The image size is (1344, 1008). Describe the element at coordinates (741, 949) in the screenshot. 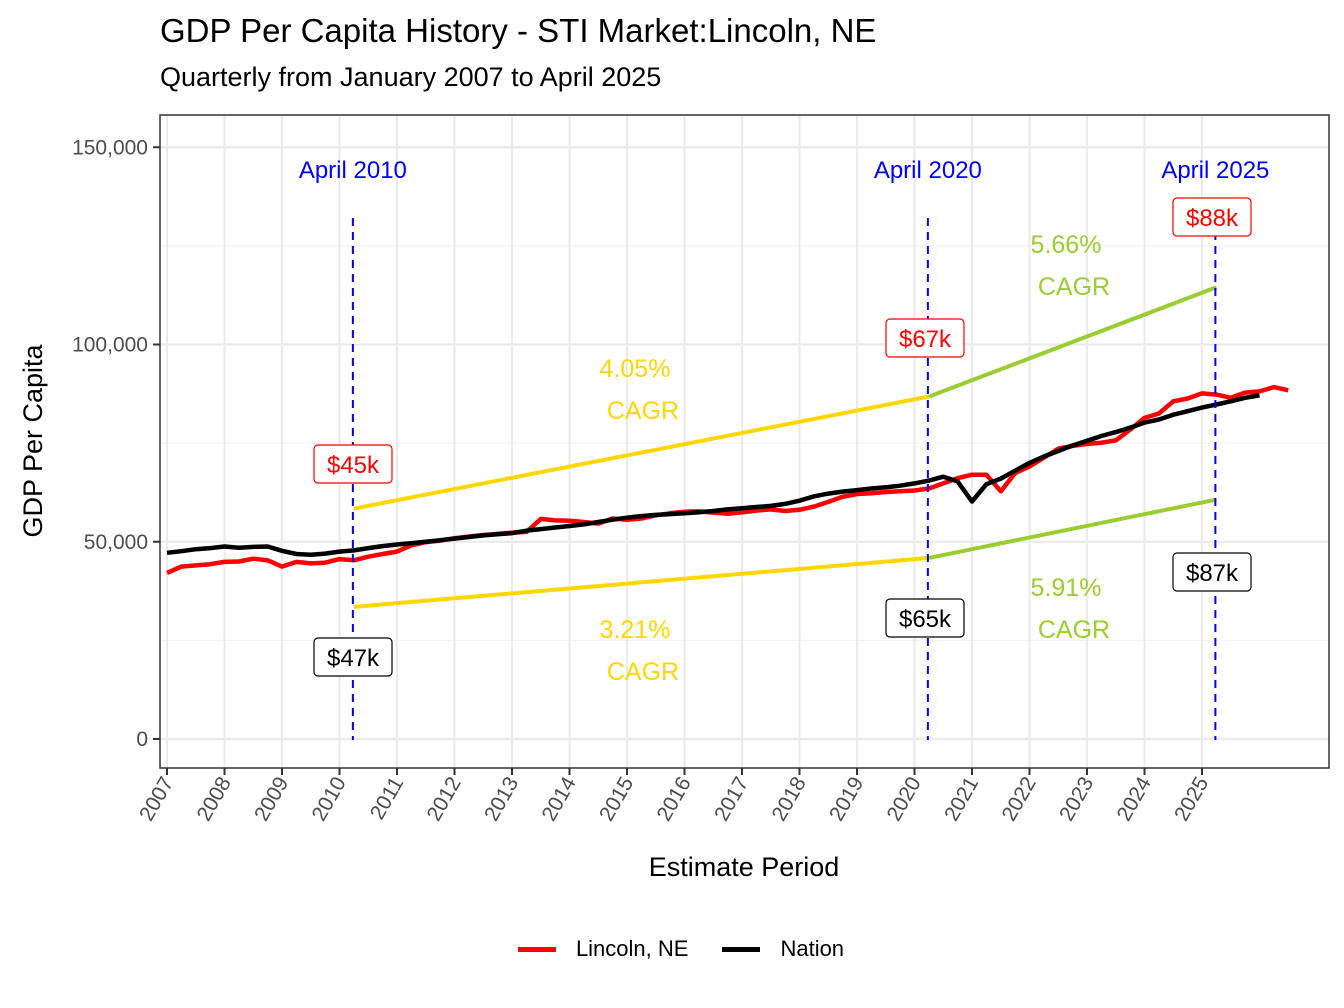

I see `legend-key-nation` at that location.